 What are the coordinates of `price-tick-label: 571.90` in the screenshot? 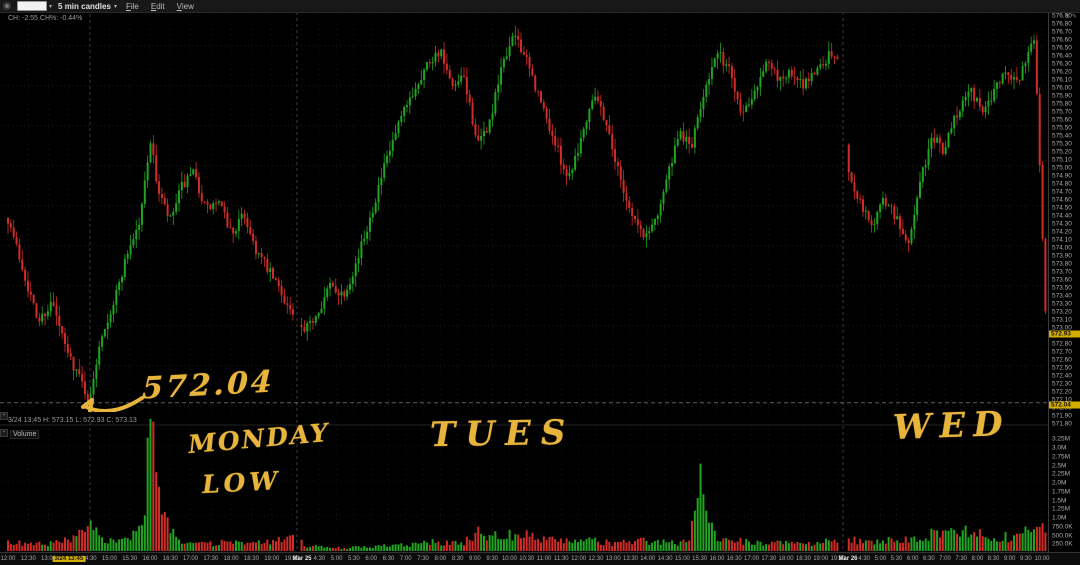 It's located at (1062, 416).